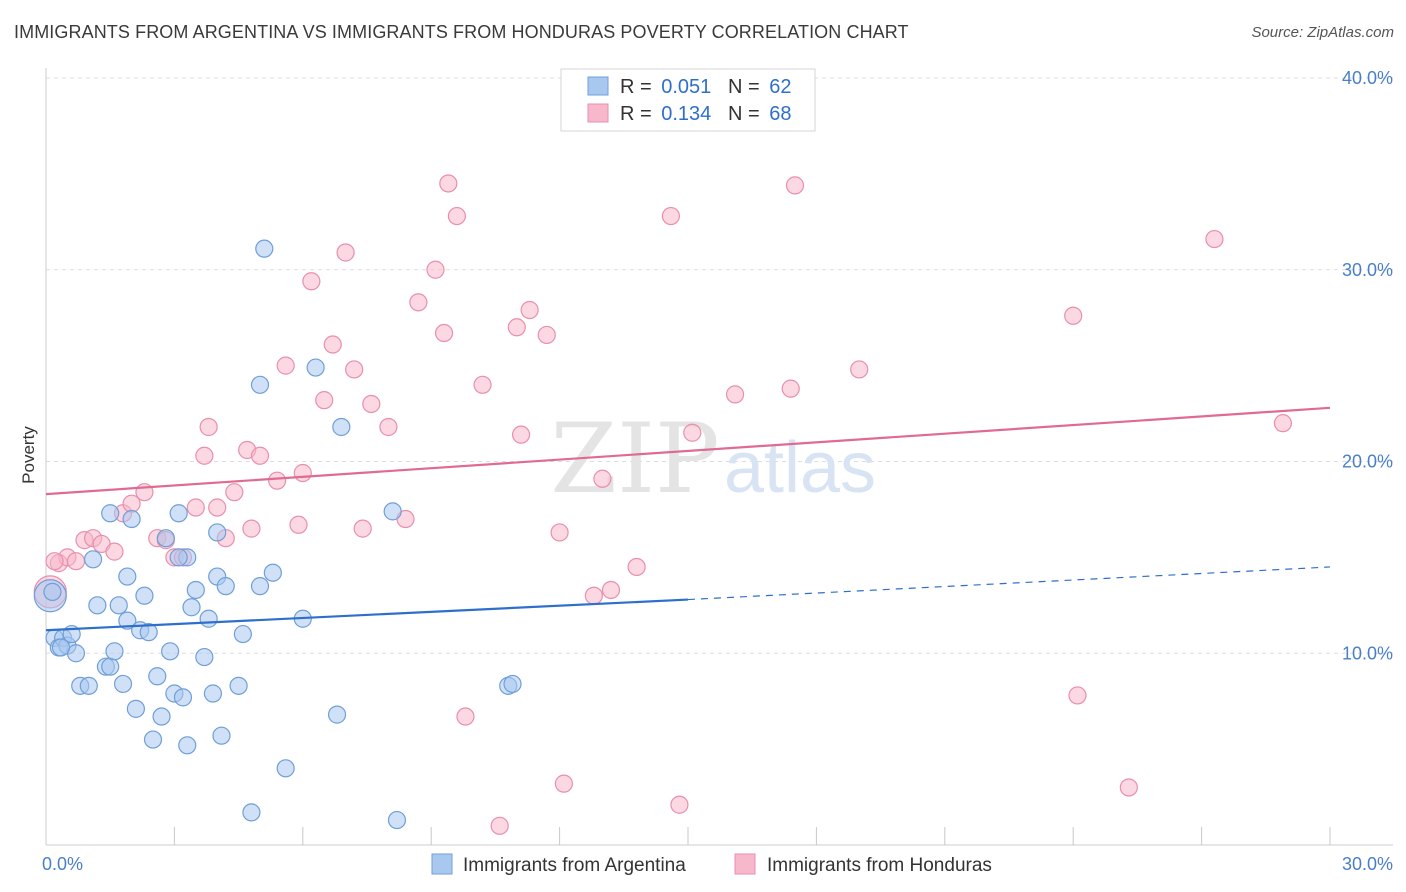  Describe the element at coordinates (780, 114) in the screenshot. I see `legend-n-value: 68` at that location.